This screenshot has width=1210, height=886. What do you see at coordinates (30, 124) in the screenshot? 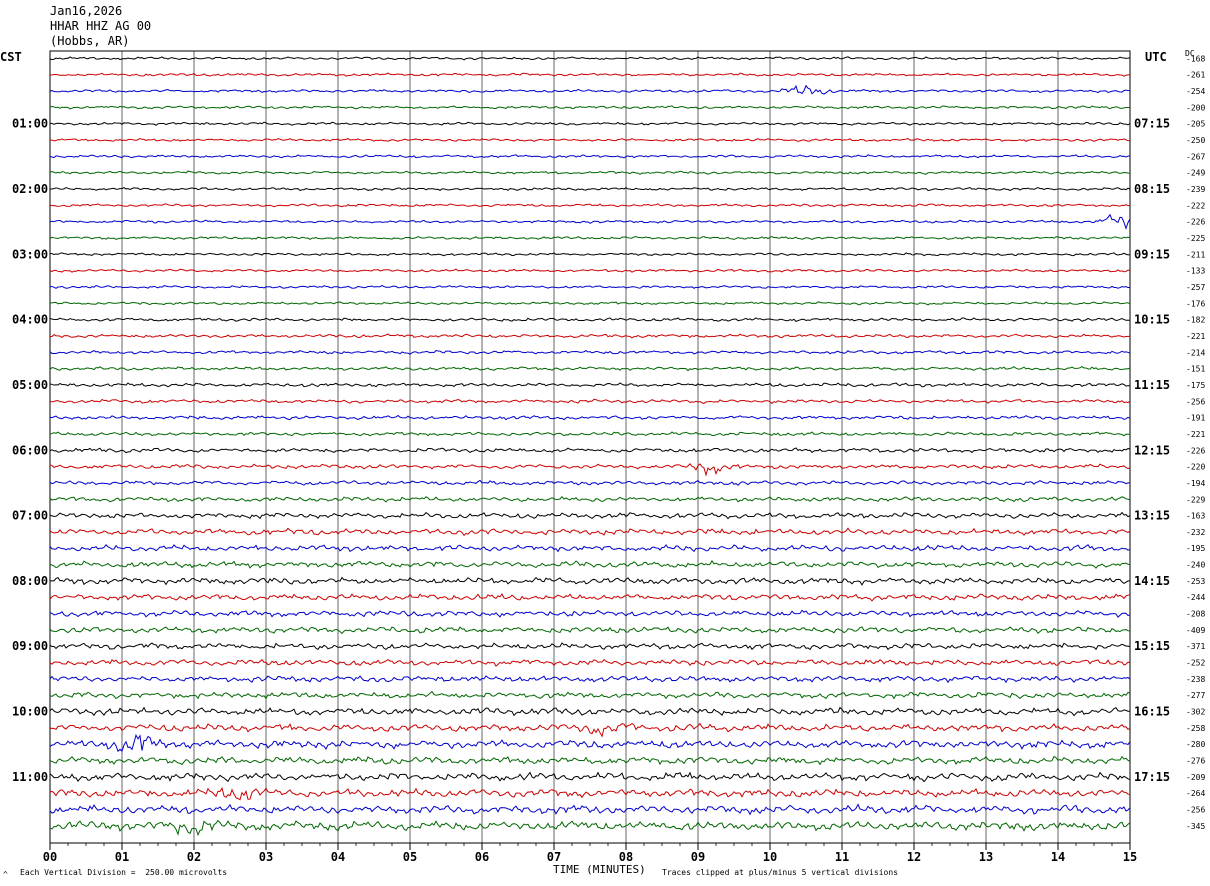
I see `left-hour-label: 01:00` at bounding box center [30, 124].